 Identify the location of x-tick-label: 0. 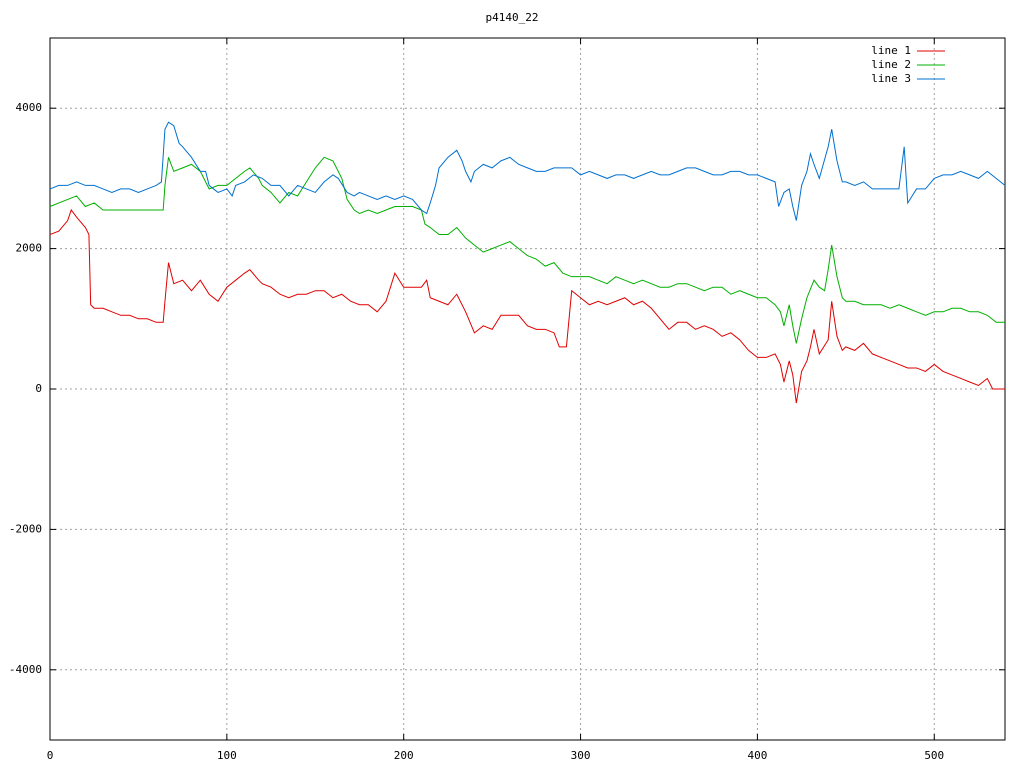
(50, 755).